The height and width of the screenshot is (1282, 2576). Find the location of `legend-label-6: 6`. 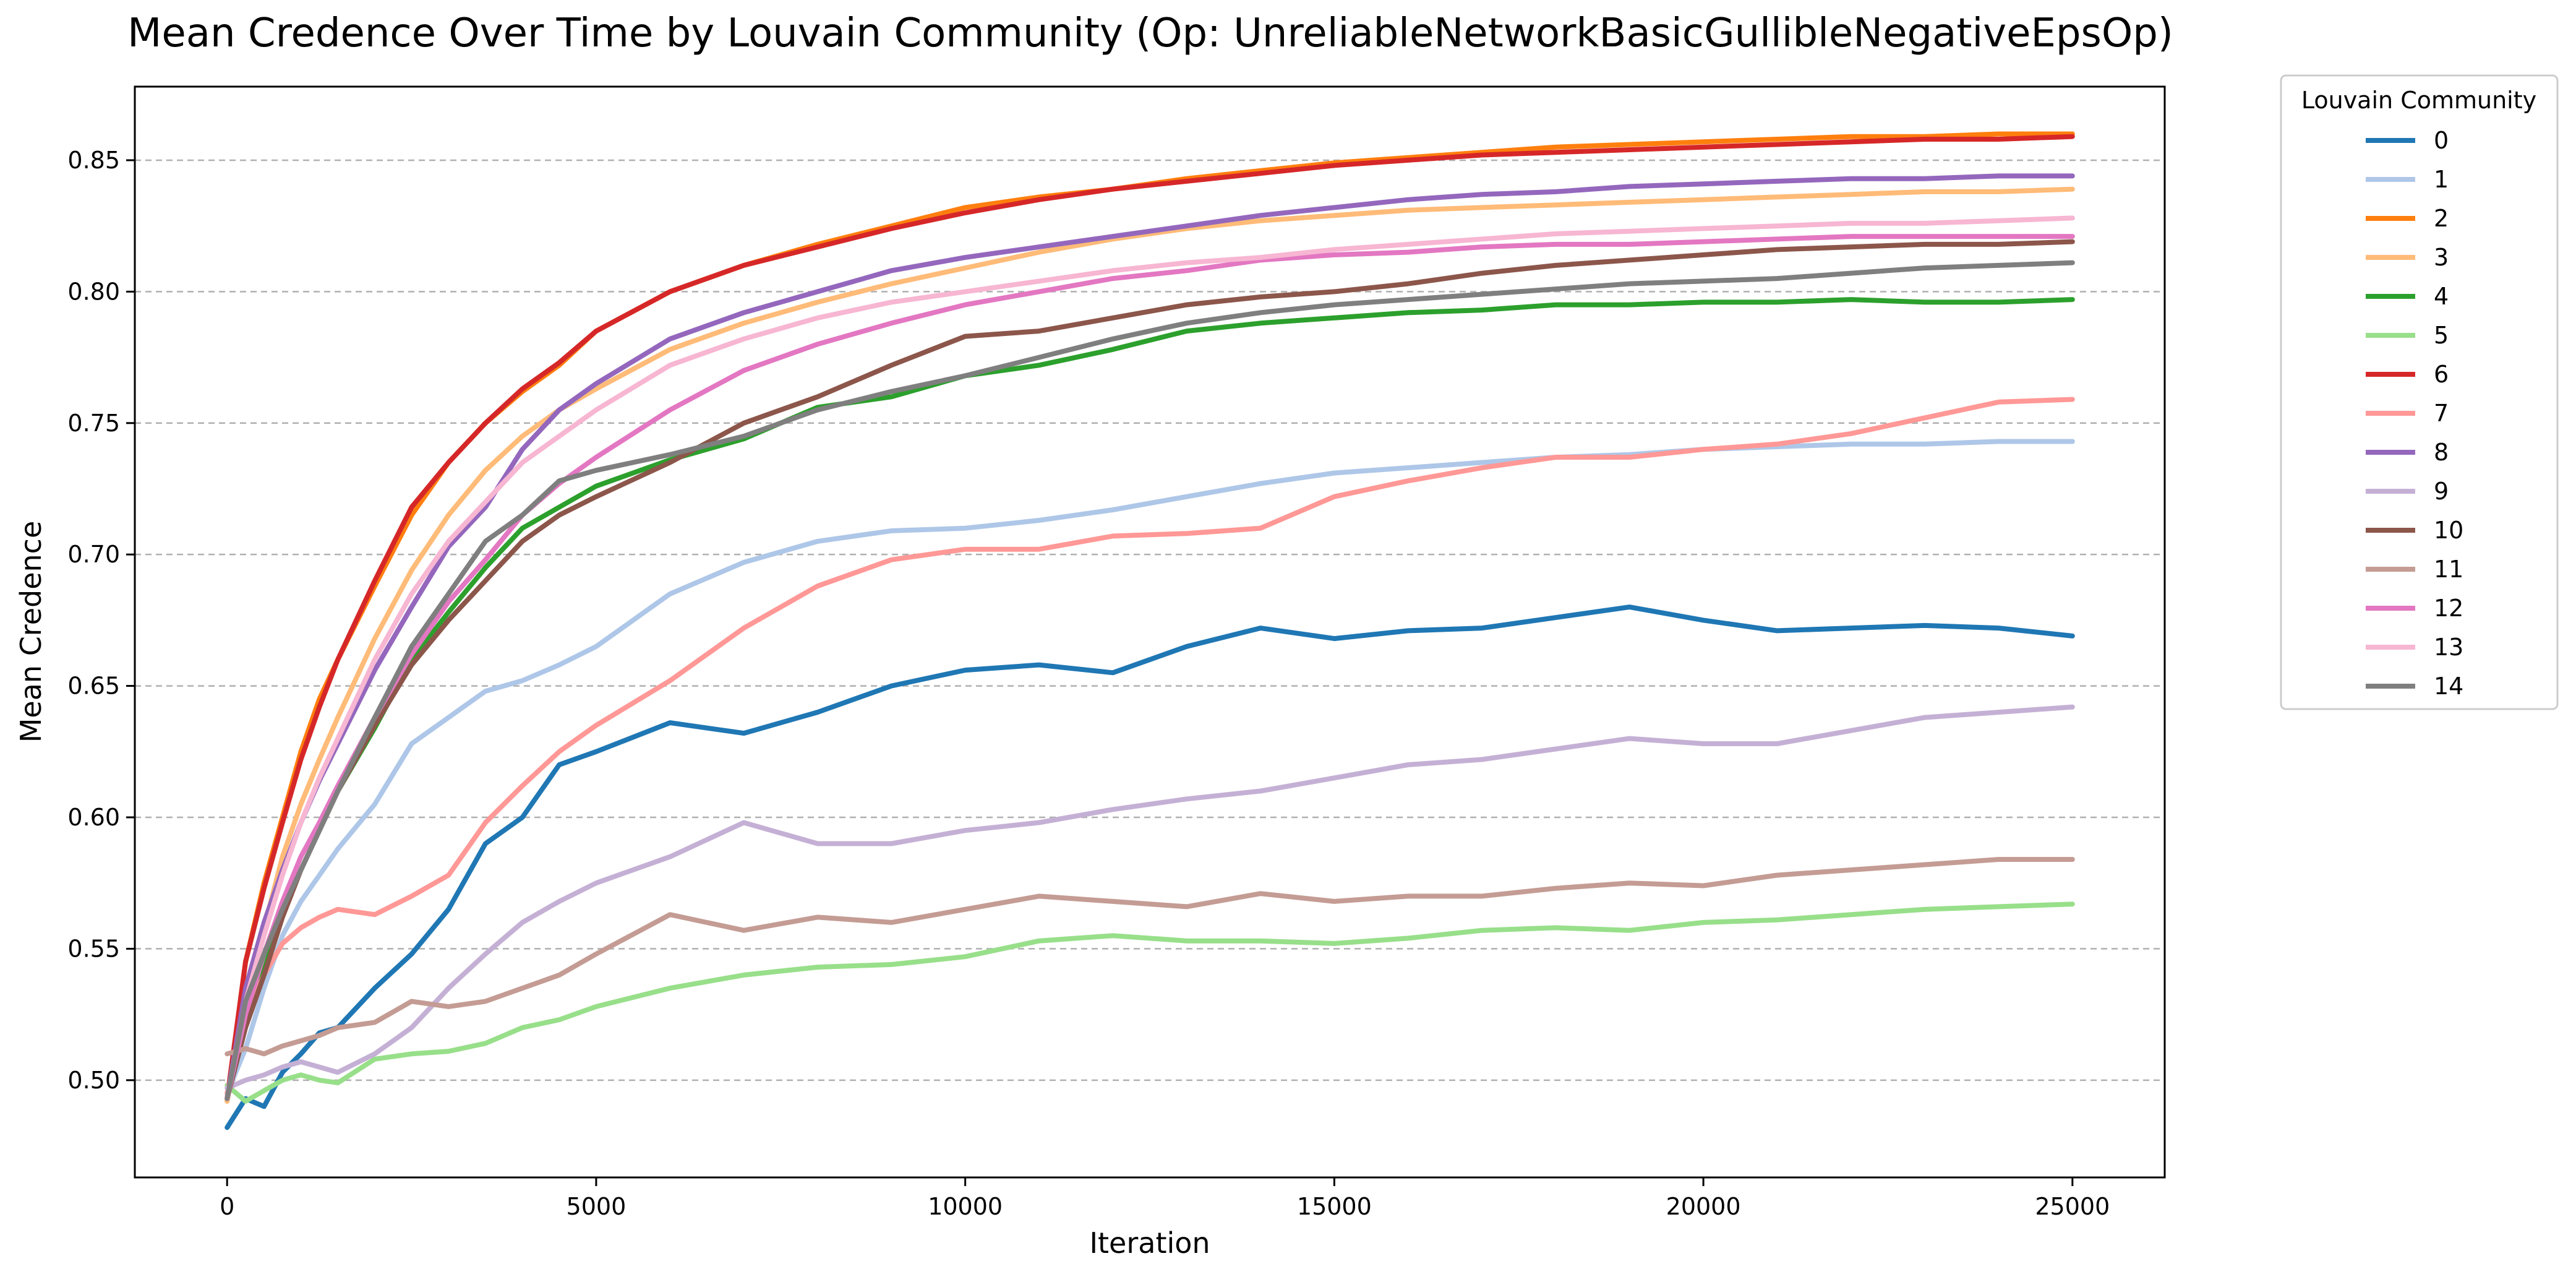

legend-label-6: 6 is located at coordinates (2441, 375).